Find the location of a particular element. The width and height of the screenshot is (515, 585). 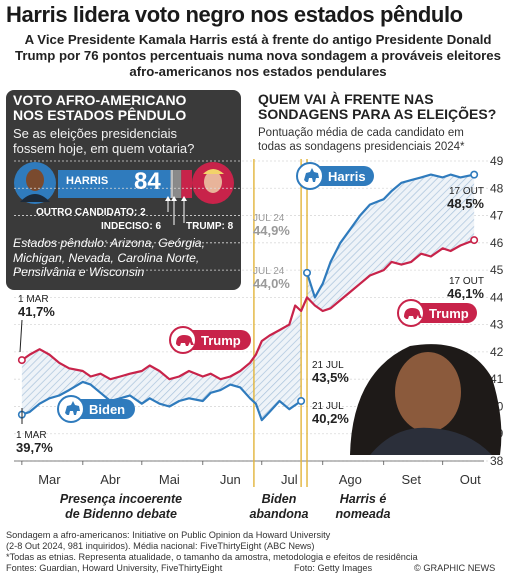

trump-tag-early-icon is located at coordinates (185, 340).